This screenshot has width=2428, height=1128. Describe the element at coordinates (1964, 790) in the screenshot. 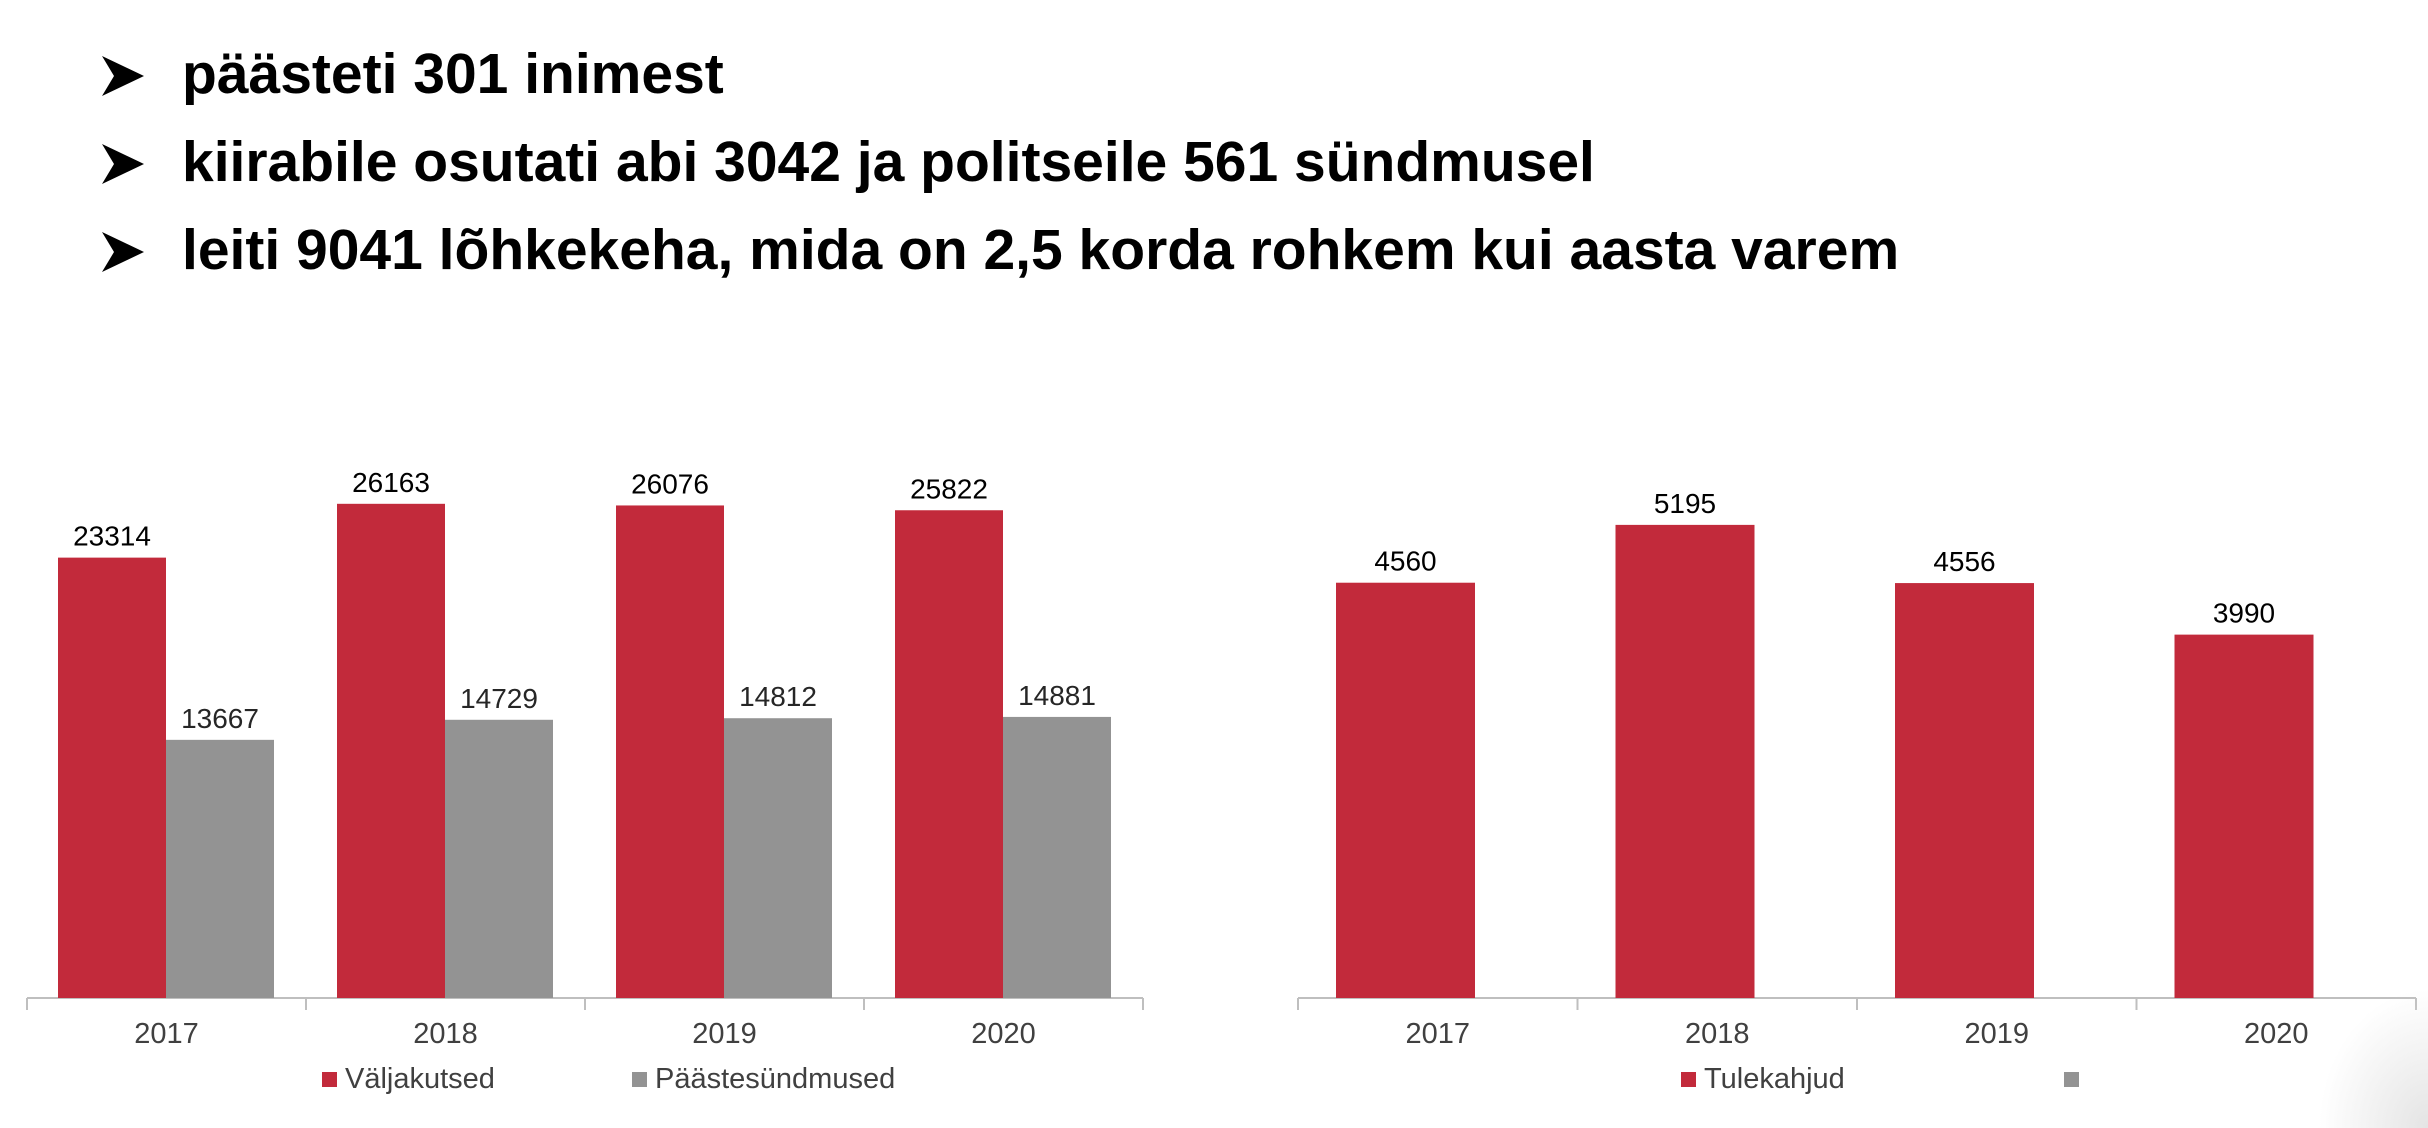

I see `bar-tulekahjud-2019` at that location.